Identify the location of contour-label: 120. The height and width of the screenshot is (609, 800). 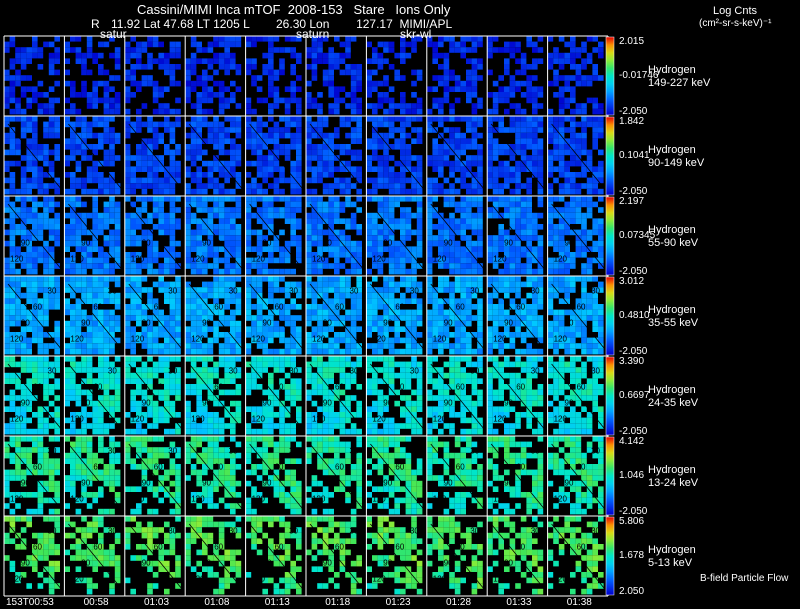
(138, 259).